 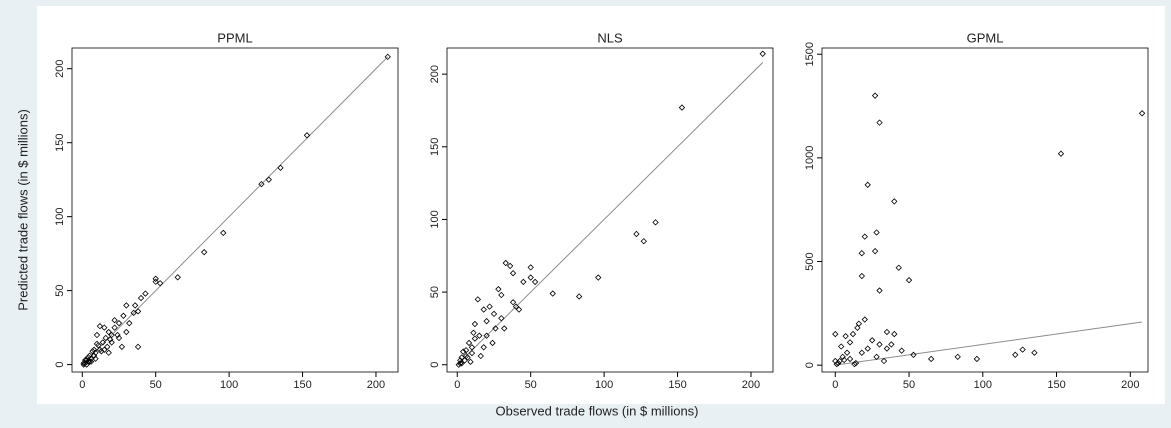 I want to click on panel-title: PPML, so click(x=234, y=37).